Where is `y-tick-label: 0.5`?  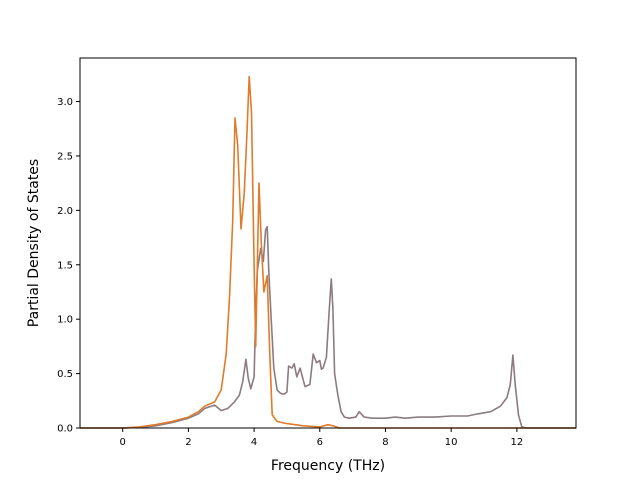
y-tick-label: 0.5 is located at coordinates (65, 374).